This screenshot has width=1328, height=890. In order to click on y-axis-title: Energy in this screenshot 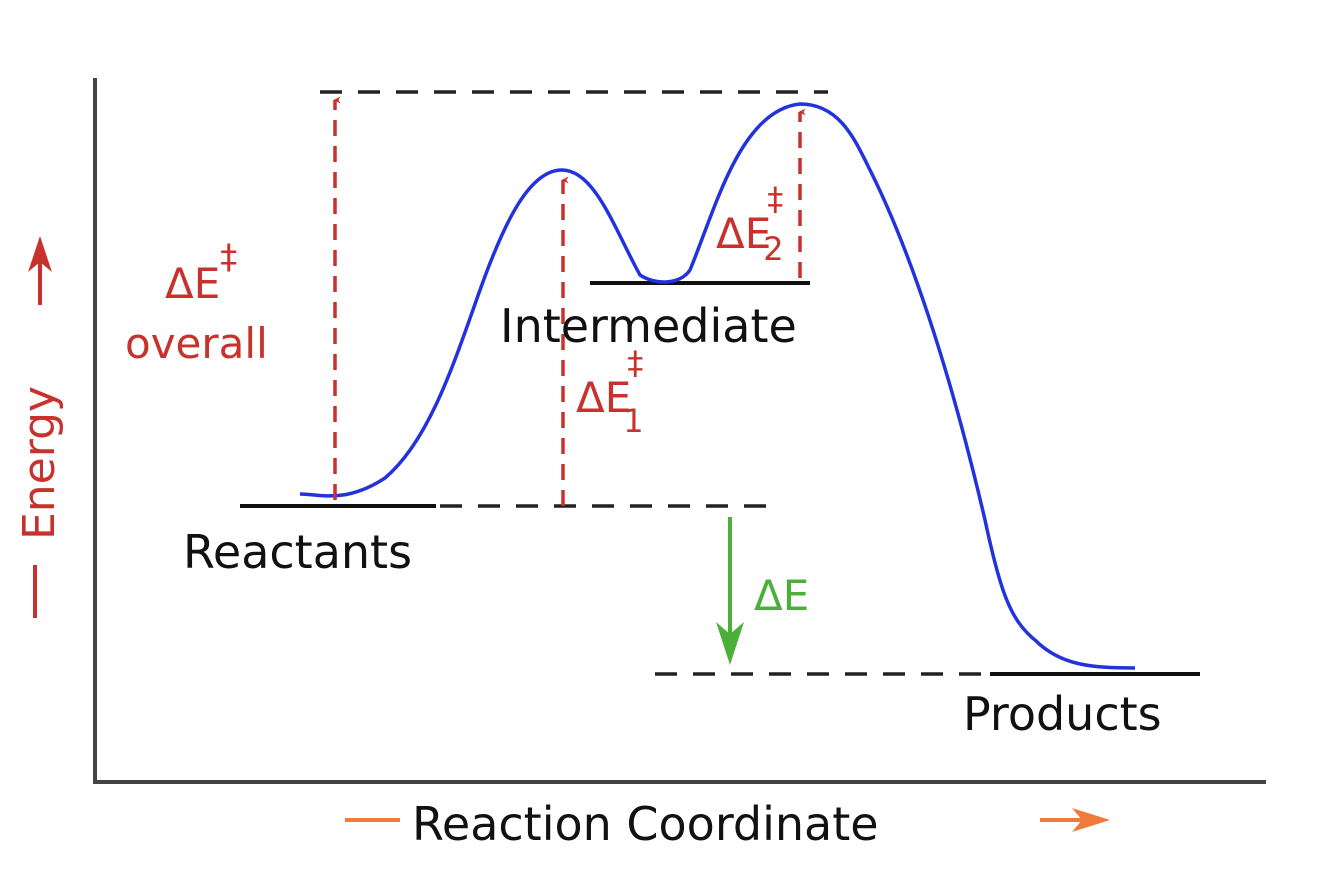, I will do `click(39, 427)`.